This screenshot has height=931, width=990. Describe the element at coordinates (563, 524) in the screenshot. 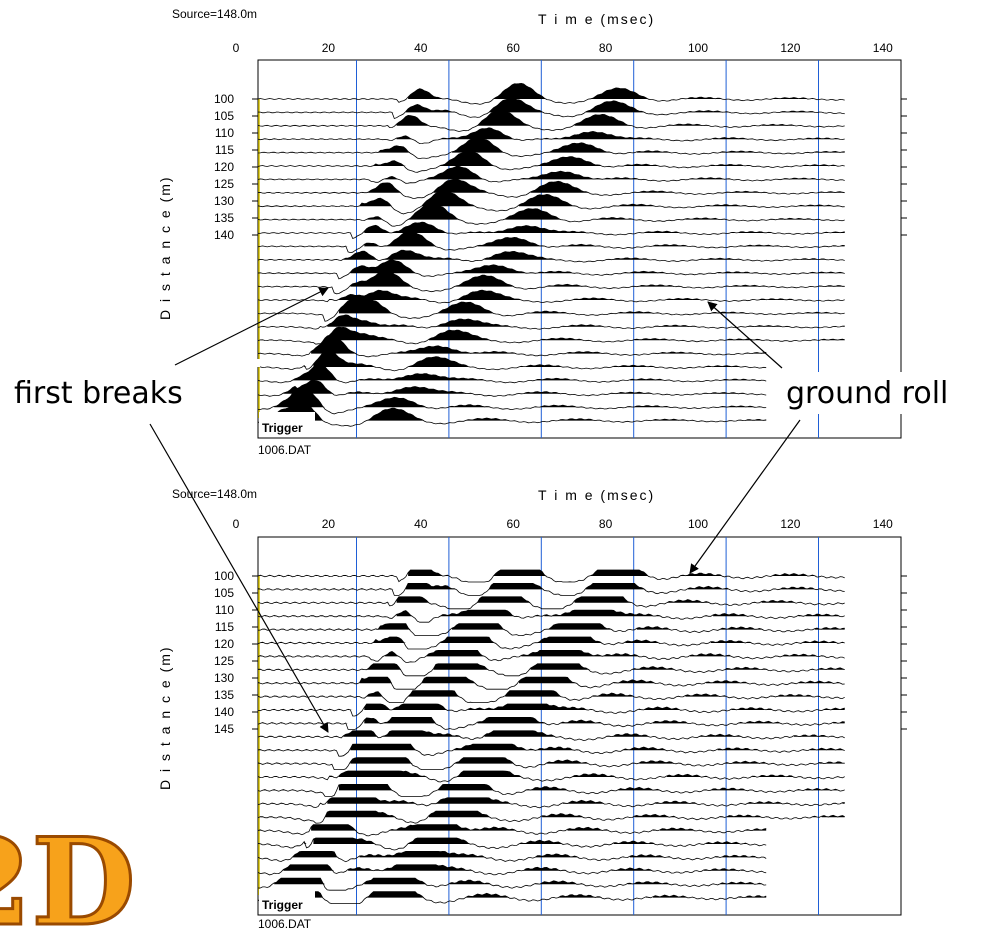

I see `bottom-x-tick-labels: 0 20 40 60 80 100 120 140` at that location.